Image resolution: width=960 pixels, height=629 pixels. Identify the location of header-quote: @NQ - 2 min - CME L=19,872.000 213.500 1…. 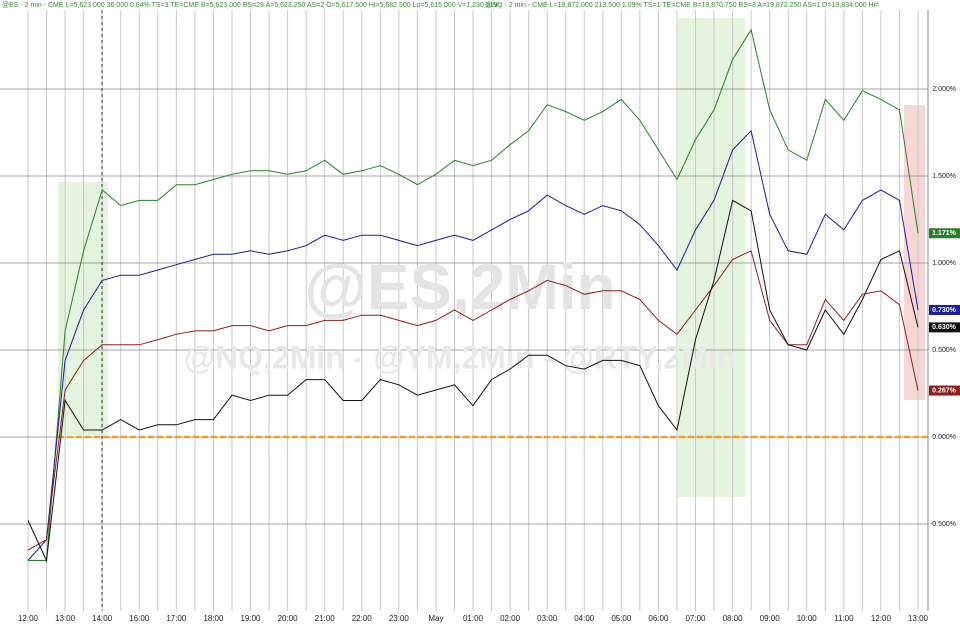
(682, 5).